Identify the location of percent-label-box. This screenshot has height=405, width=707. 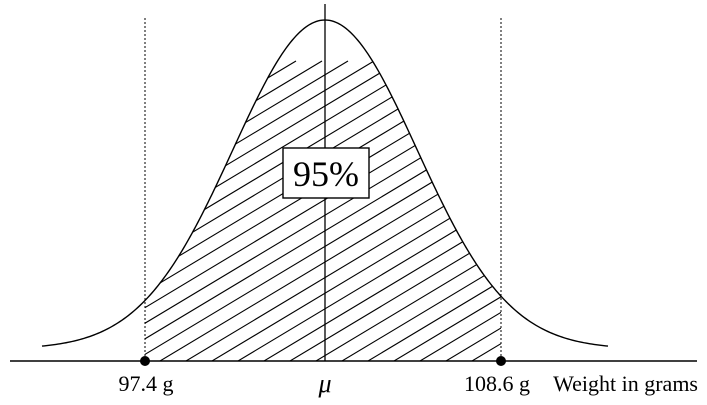
(326, 173).